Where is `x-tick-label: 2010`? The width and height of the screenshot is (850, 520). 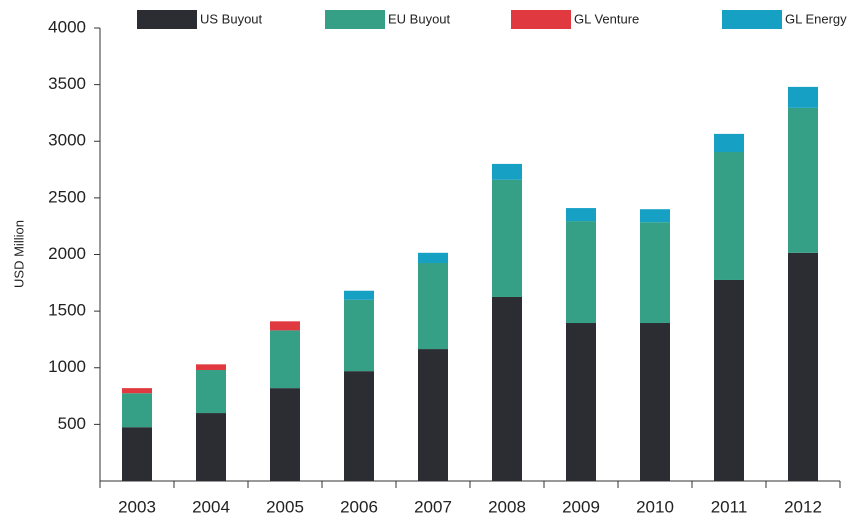 x-tick-label: 2010 is located at coordinates (655, 506).